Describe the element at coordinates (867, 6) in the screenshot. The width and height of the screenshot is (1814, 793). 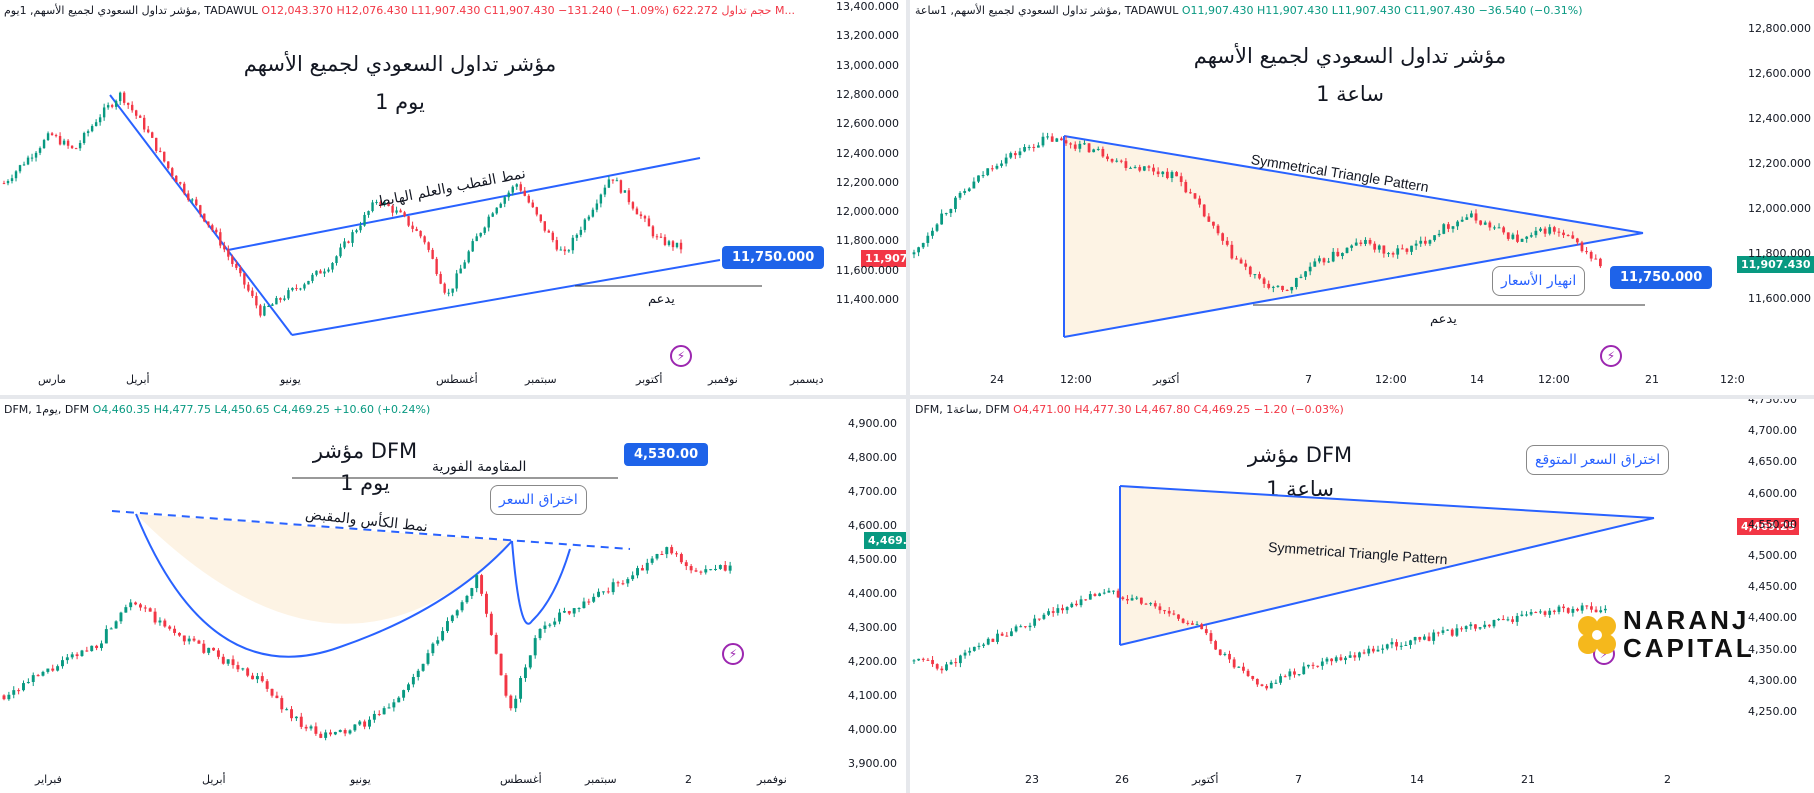
I see `y-tick-label: 13,400.000` at that location.